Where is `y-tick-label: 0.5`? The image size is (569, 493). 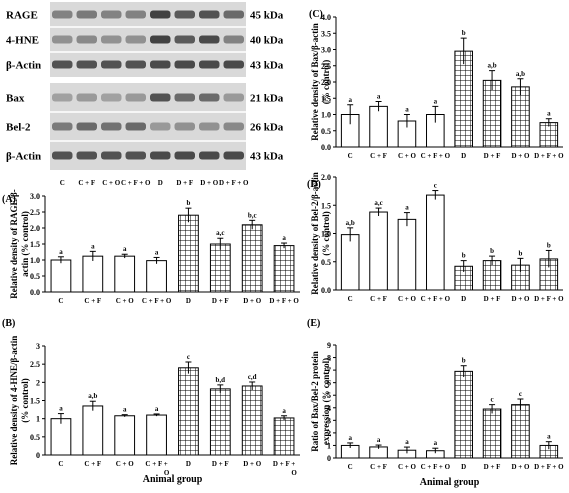 y-tick-label: 0.5 is located at coordinates (326, 262).